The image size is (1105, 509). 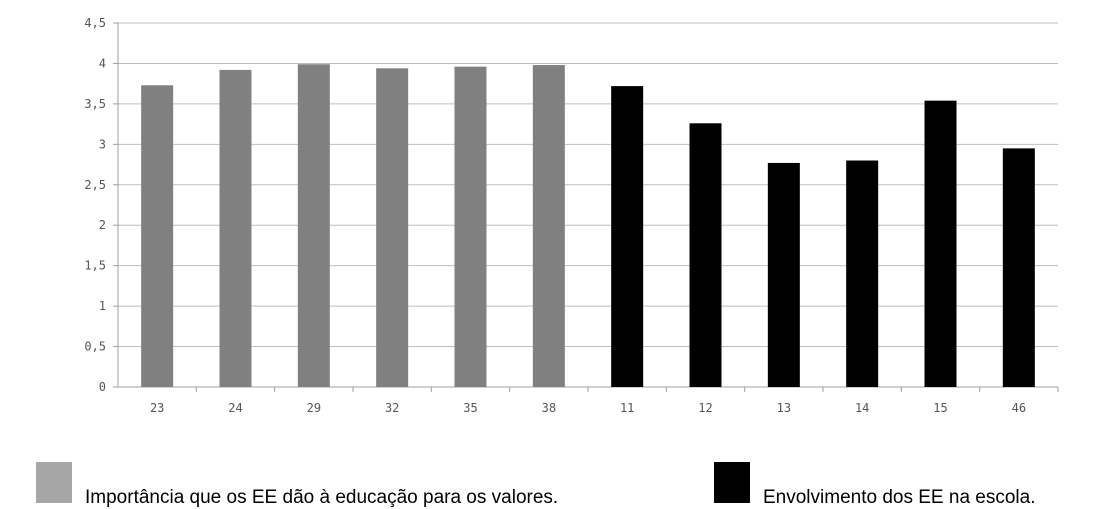 What do you see at coordinates (102, 387) in the screenshot?
I see `y-tick-label: 0` at bounding box center [102, 387].